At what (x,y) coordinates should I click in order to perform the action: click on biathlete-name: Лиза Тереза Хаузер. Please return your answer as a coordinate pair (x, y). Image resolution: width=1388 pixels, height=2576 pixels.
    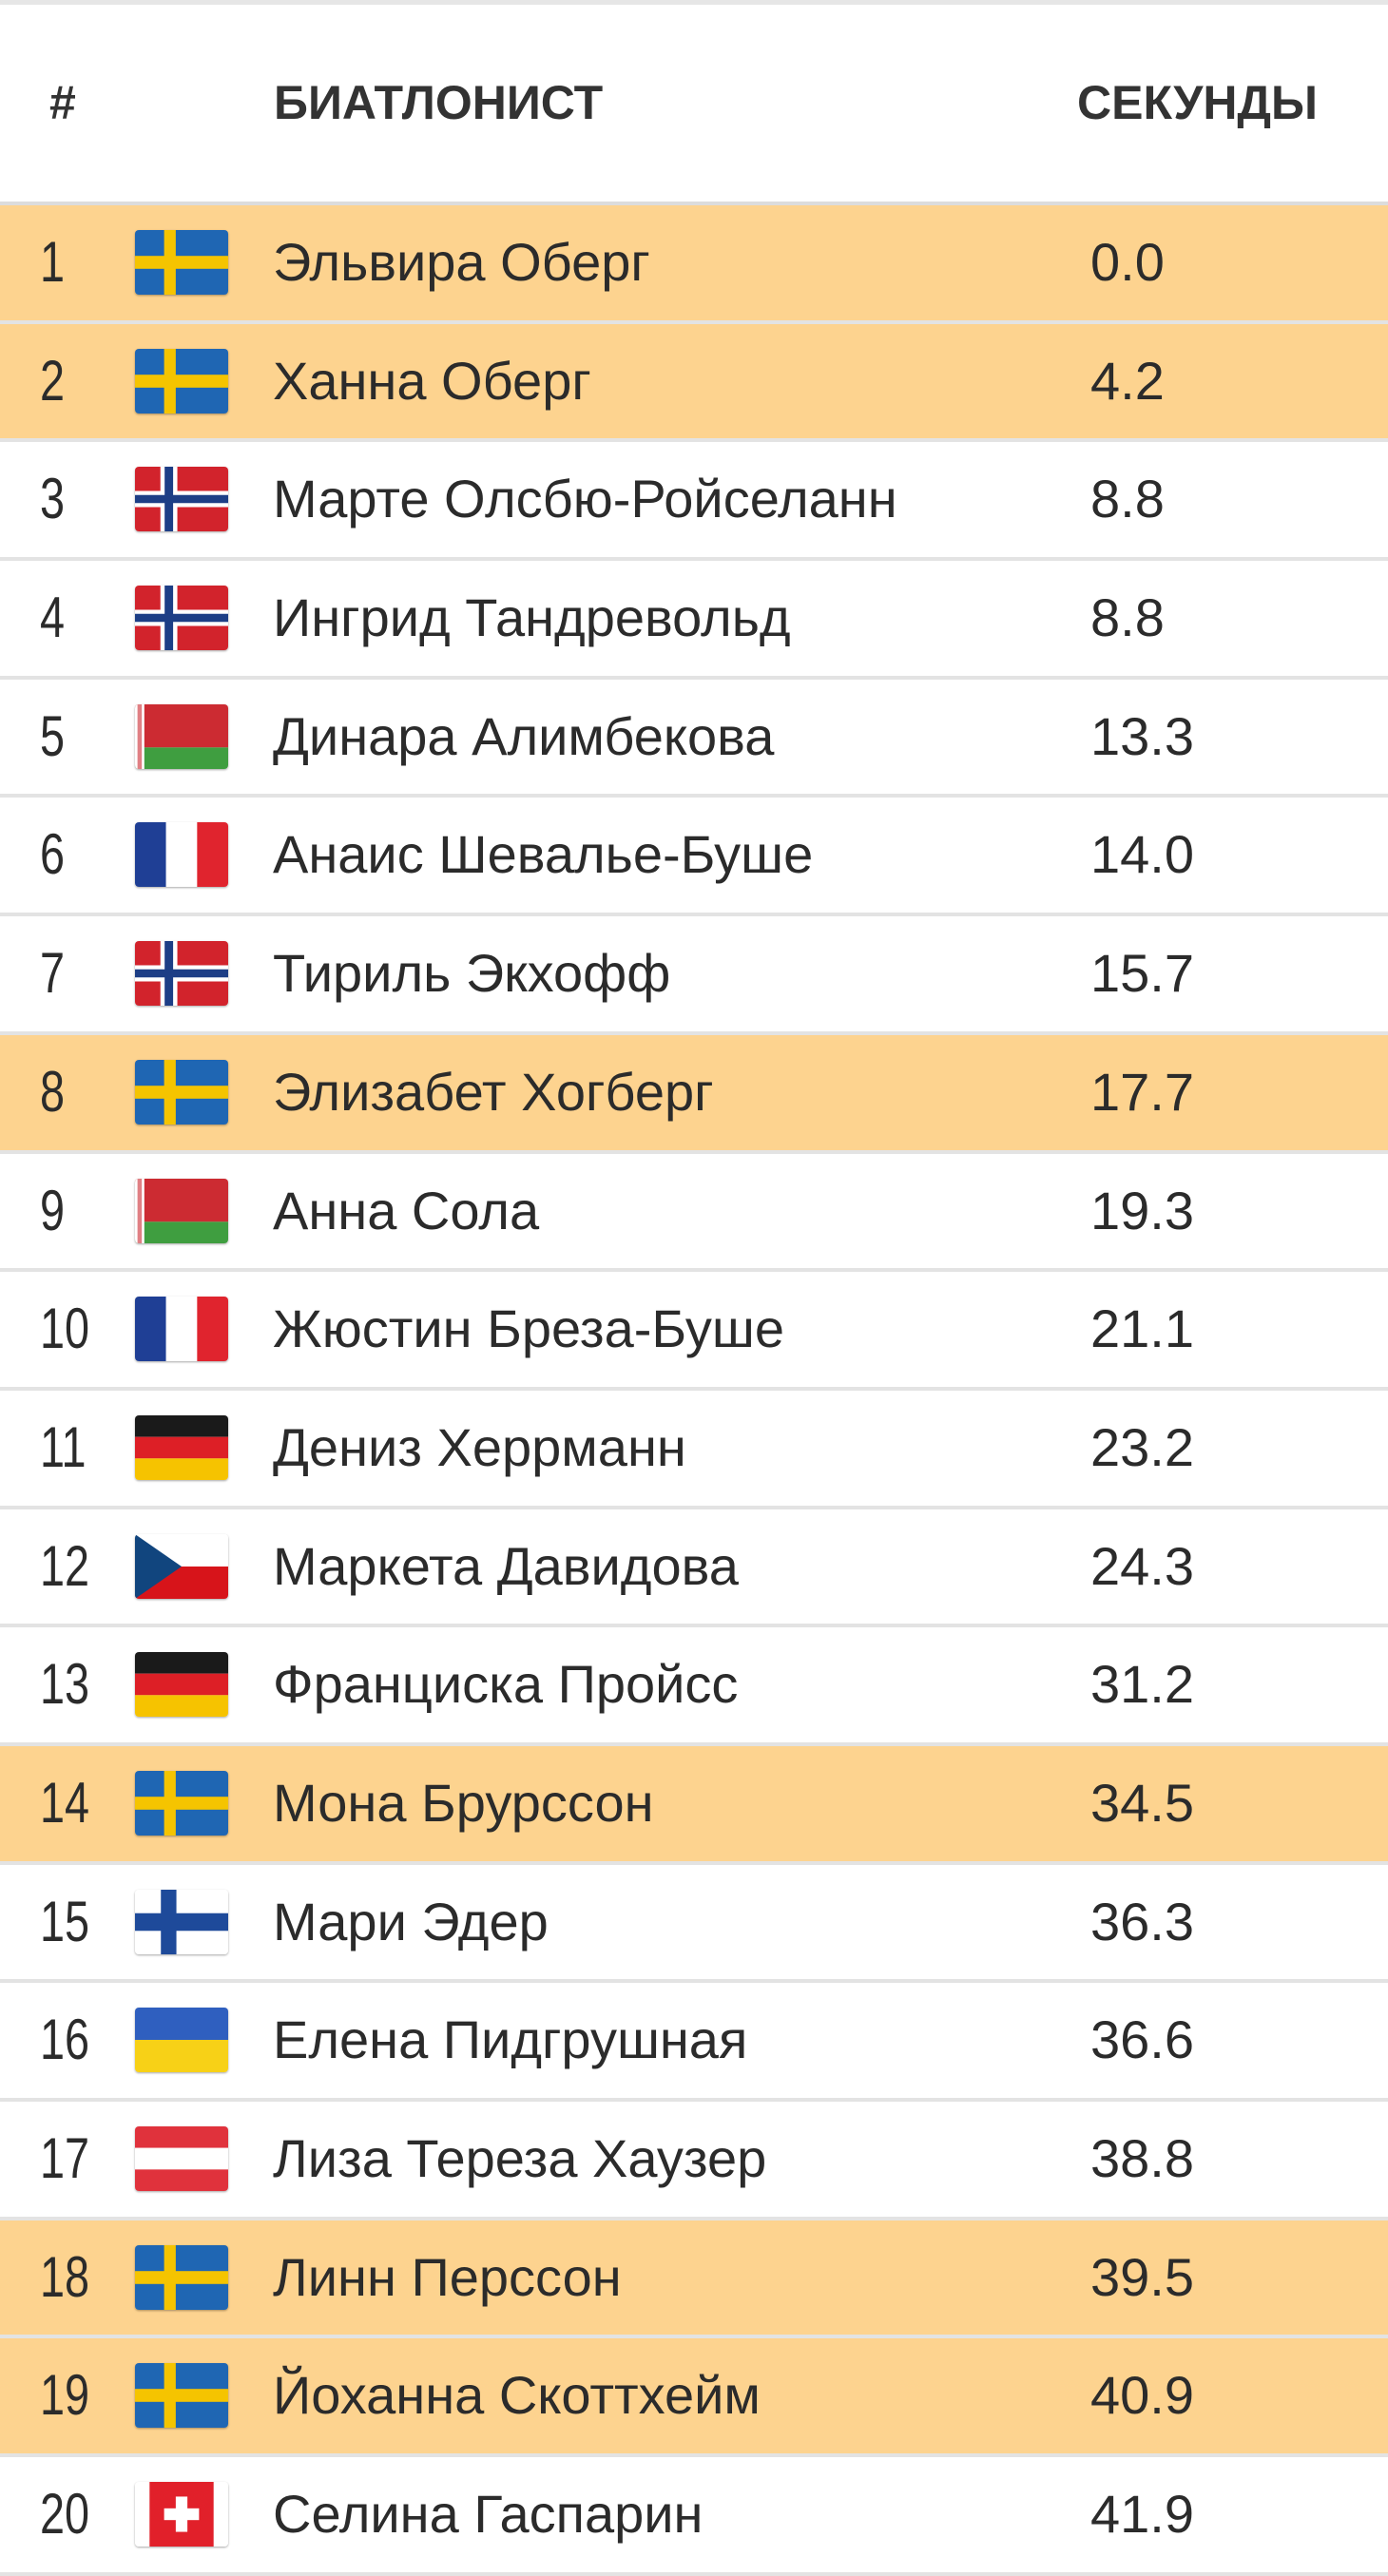
    Looking at the image, I should click on (520, 2158).